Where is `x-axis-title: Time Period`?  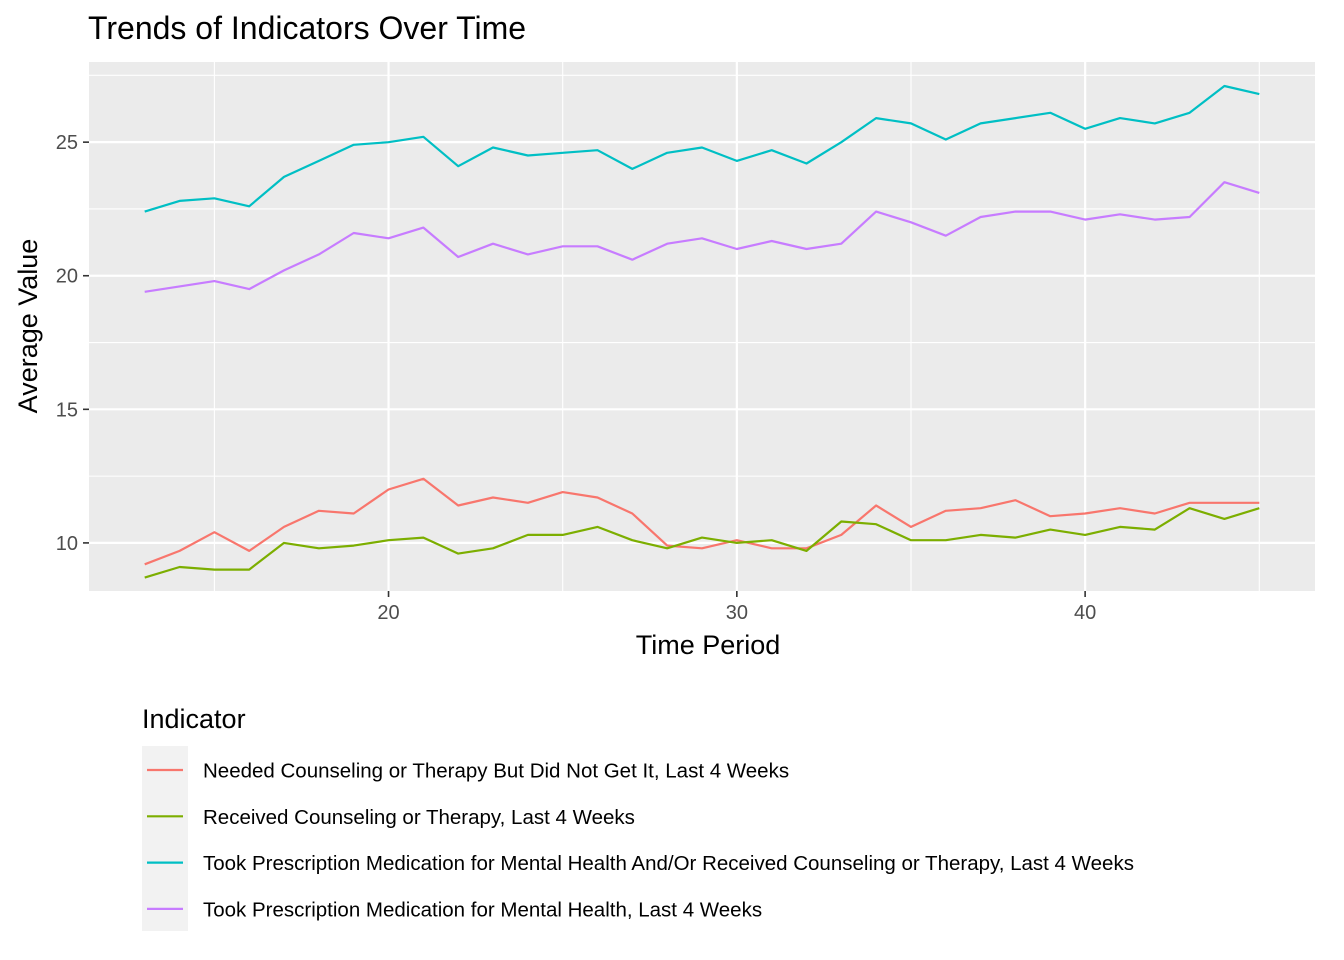
x-axis-title: Time Period is located at coordinates (708, 645).